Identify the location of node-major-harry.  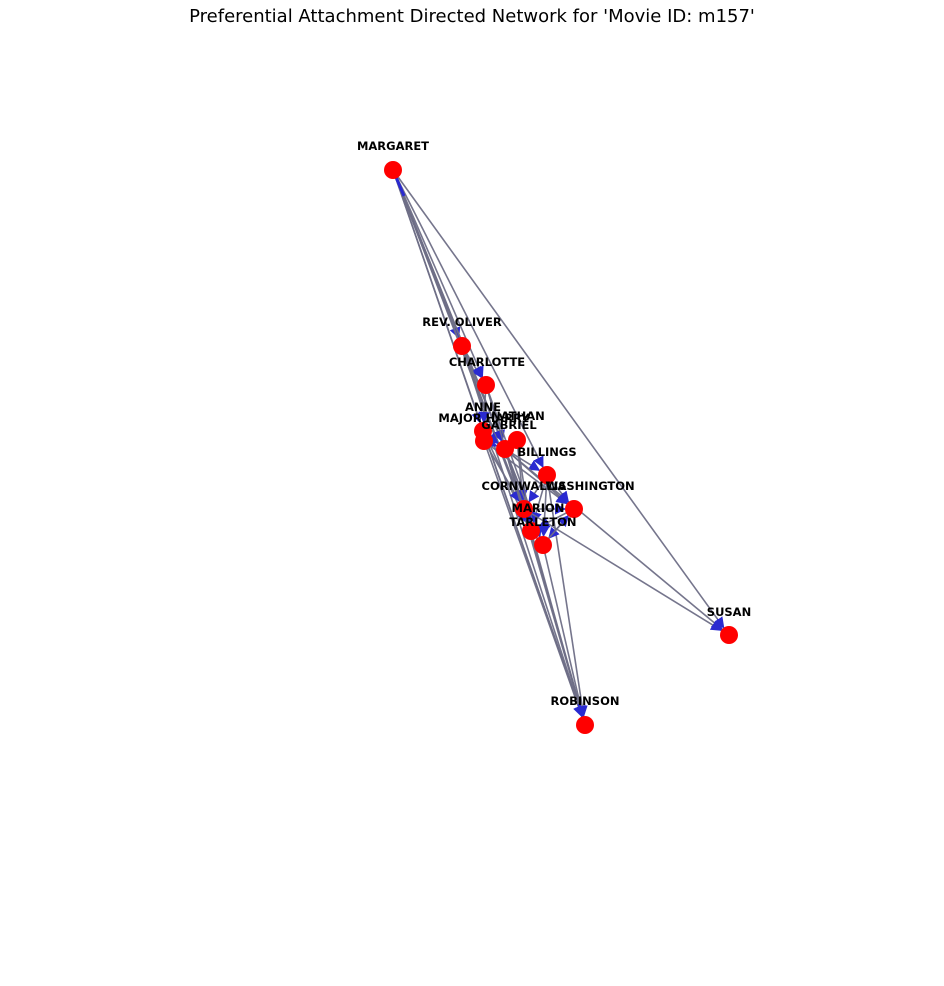
(484, 441).